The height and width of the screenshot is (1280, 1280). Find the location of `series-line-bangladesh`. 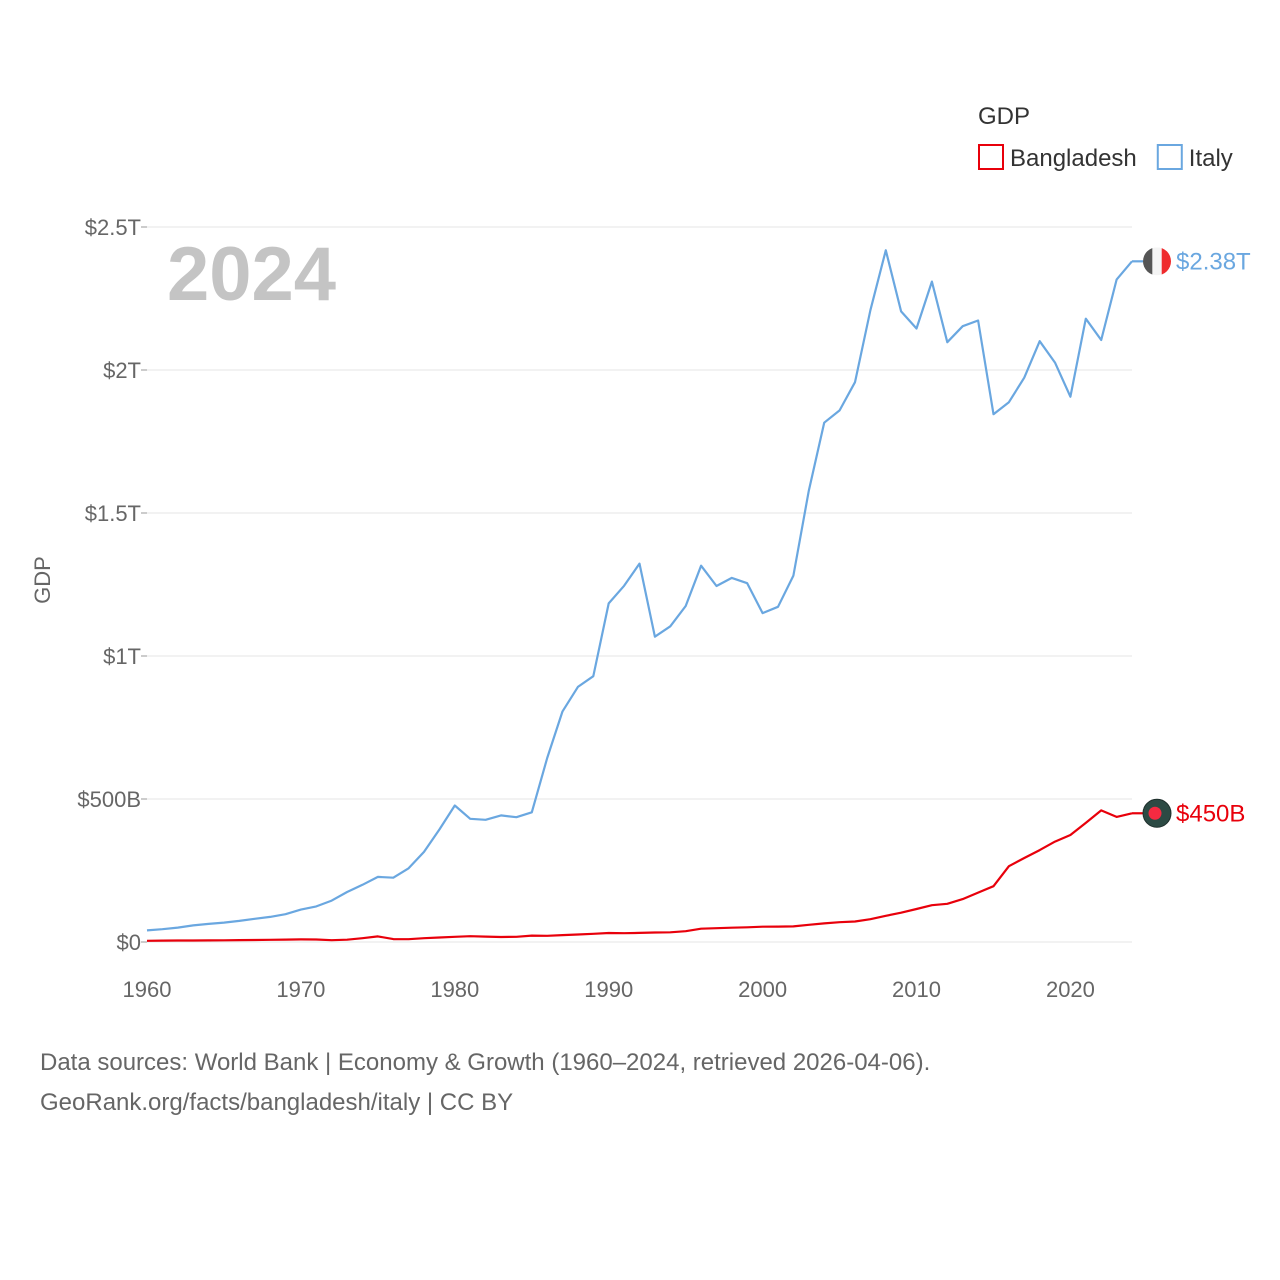

series-line-bangladesh is located at coordinates (639, 875).